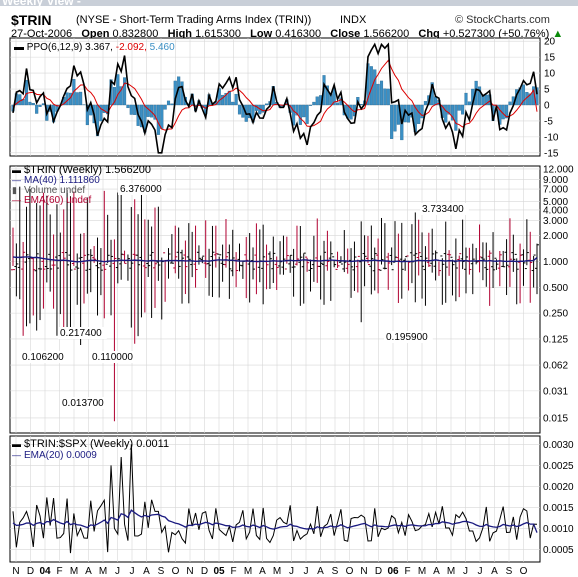  I want to click on trin-annotation: 6.376000, so click(142, 189).